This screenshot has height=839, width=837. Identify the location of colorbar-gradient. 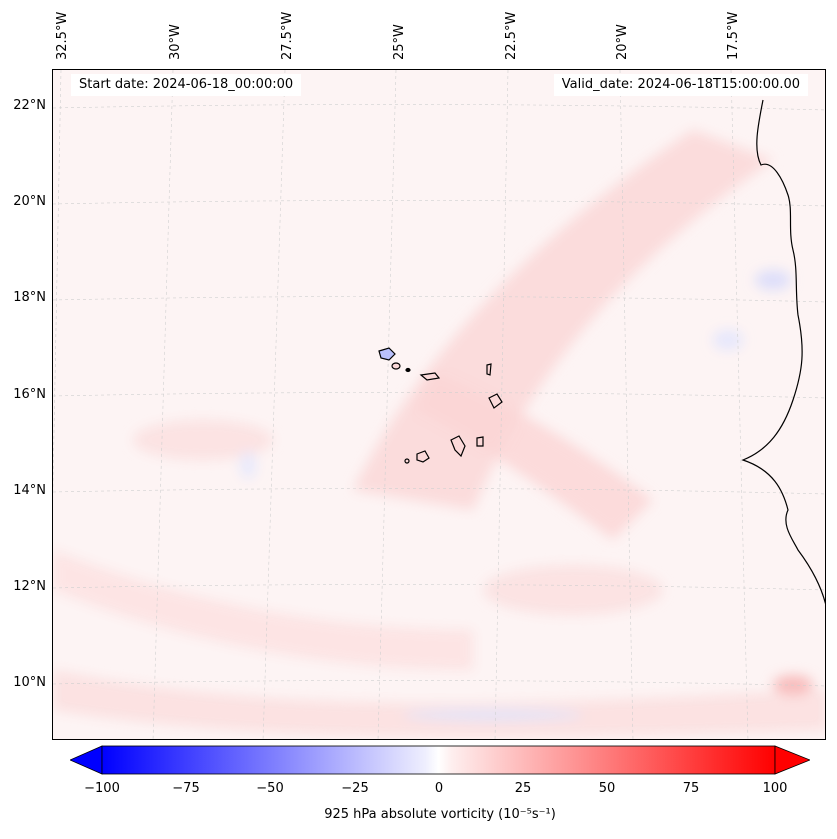
(438, 760).